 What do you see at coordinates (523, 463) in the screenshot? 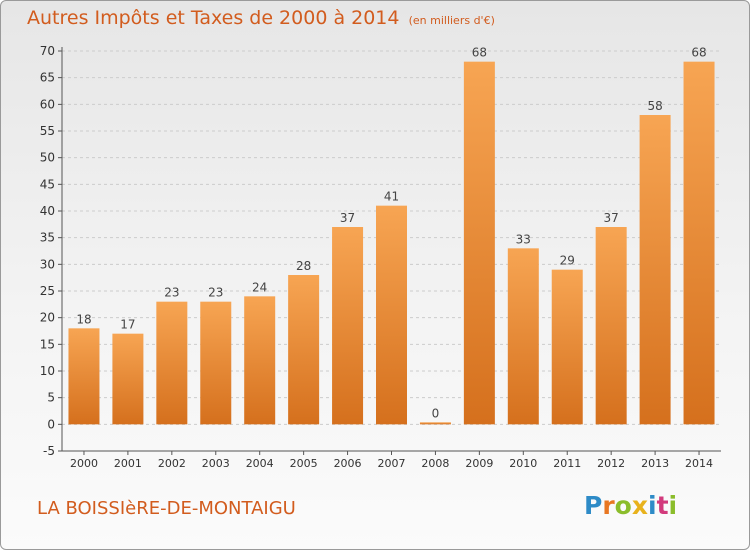
I see `x-tick-label: 2010` at bounding box center [523, 463].